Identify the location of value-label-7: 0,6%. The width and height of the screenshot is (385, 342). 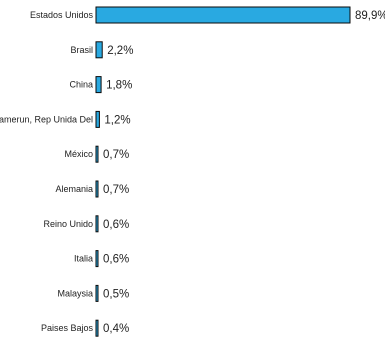
(116, 260).